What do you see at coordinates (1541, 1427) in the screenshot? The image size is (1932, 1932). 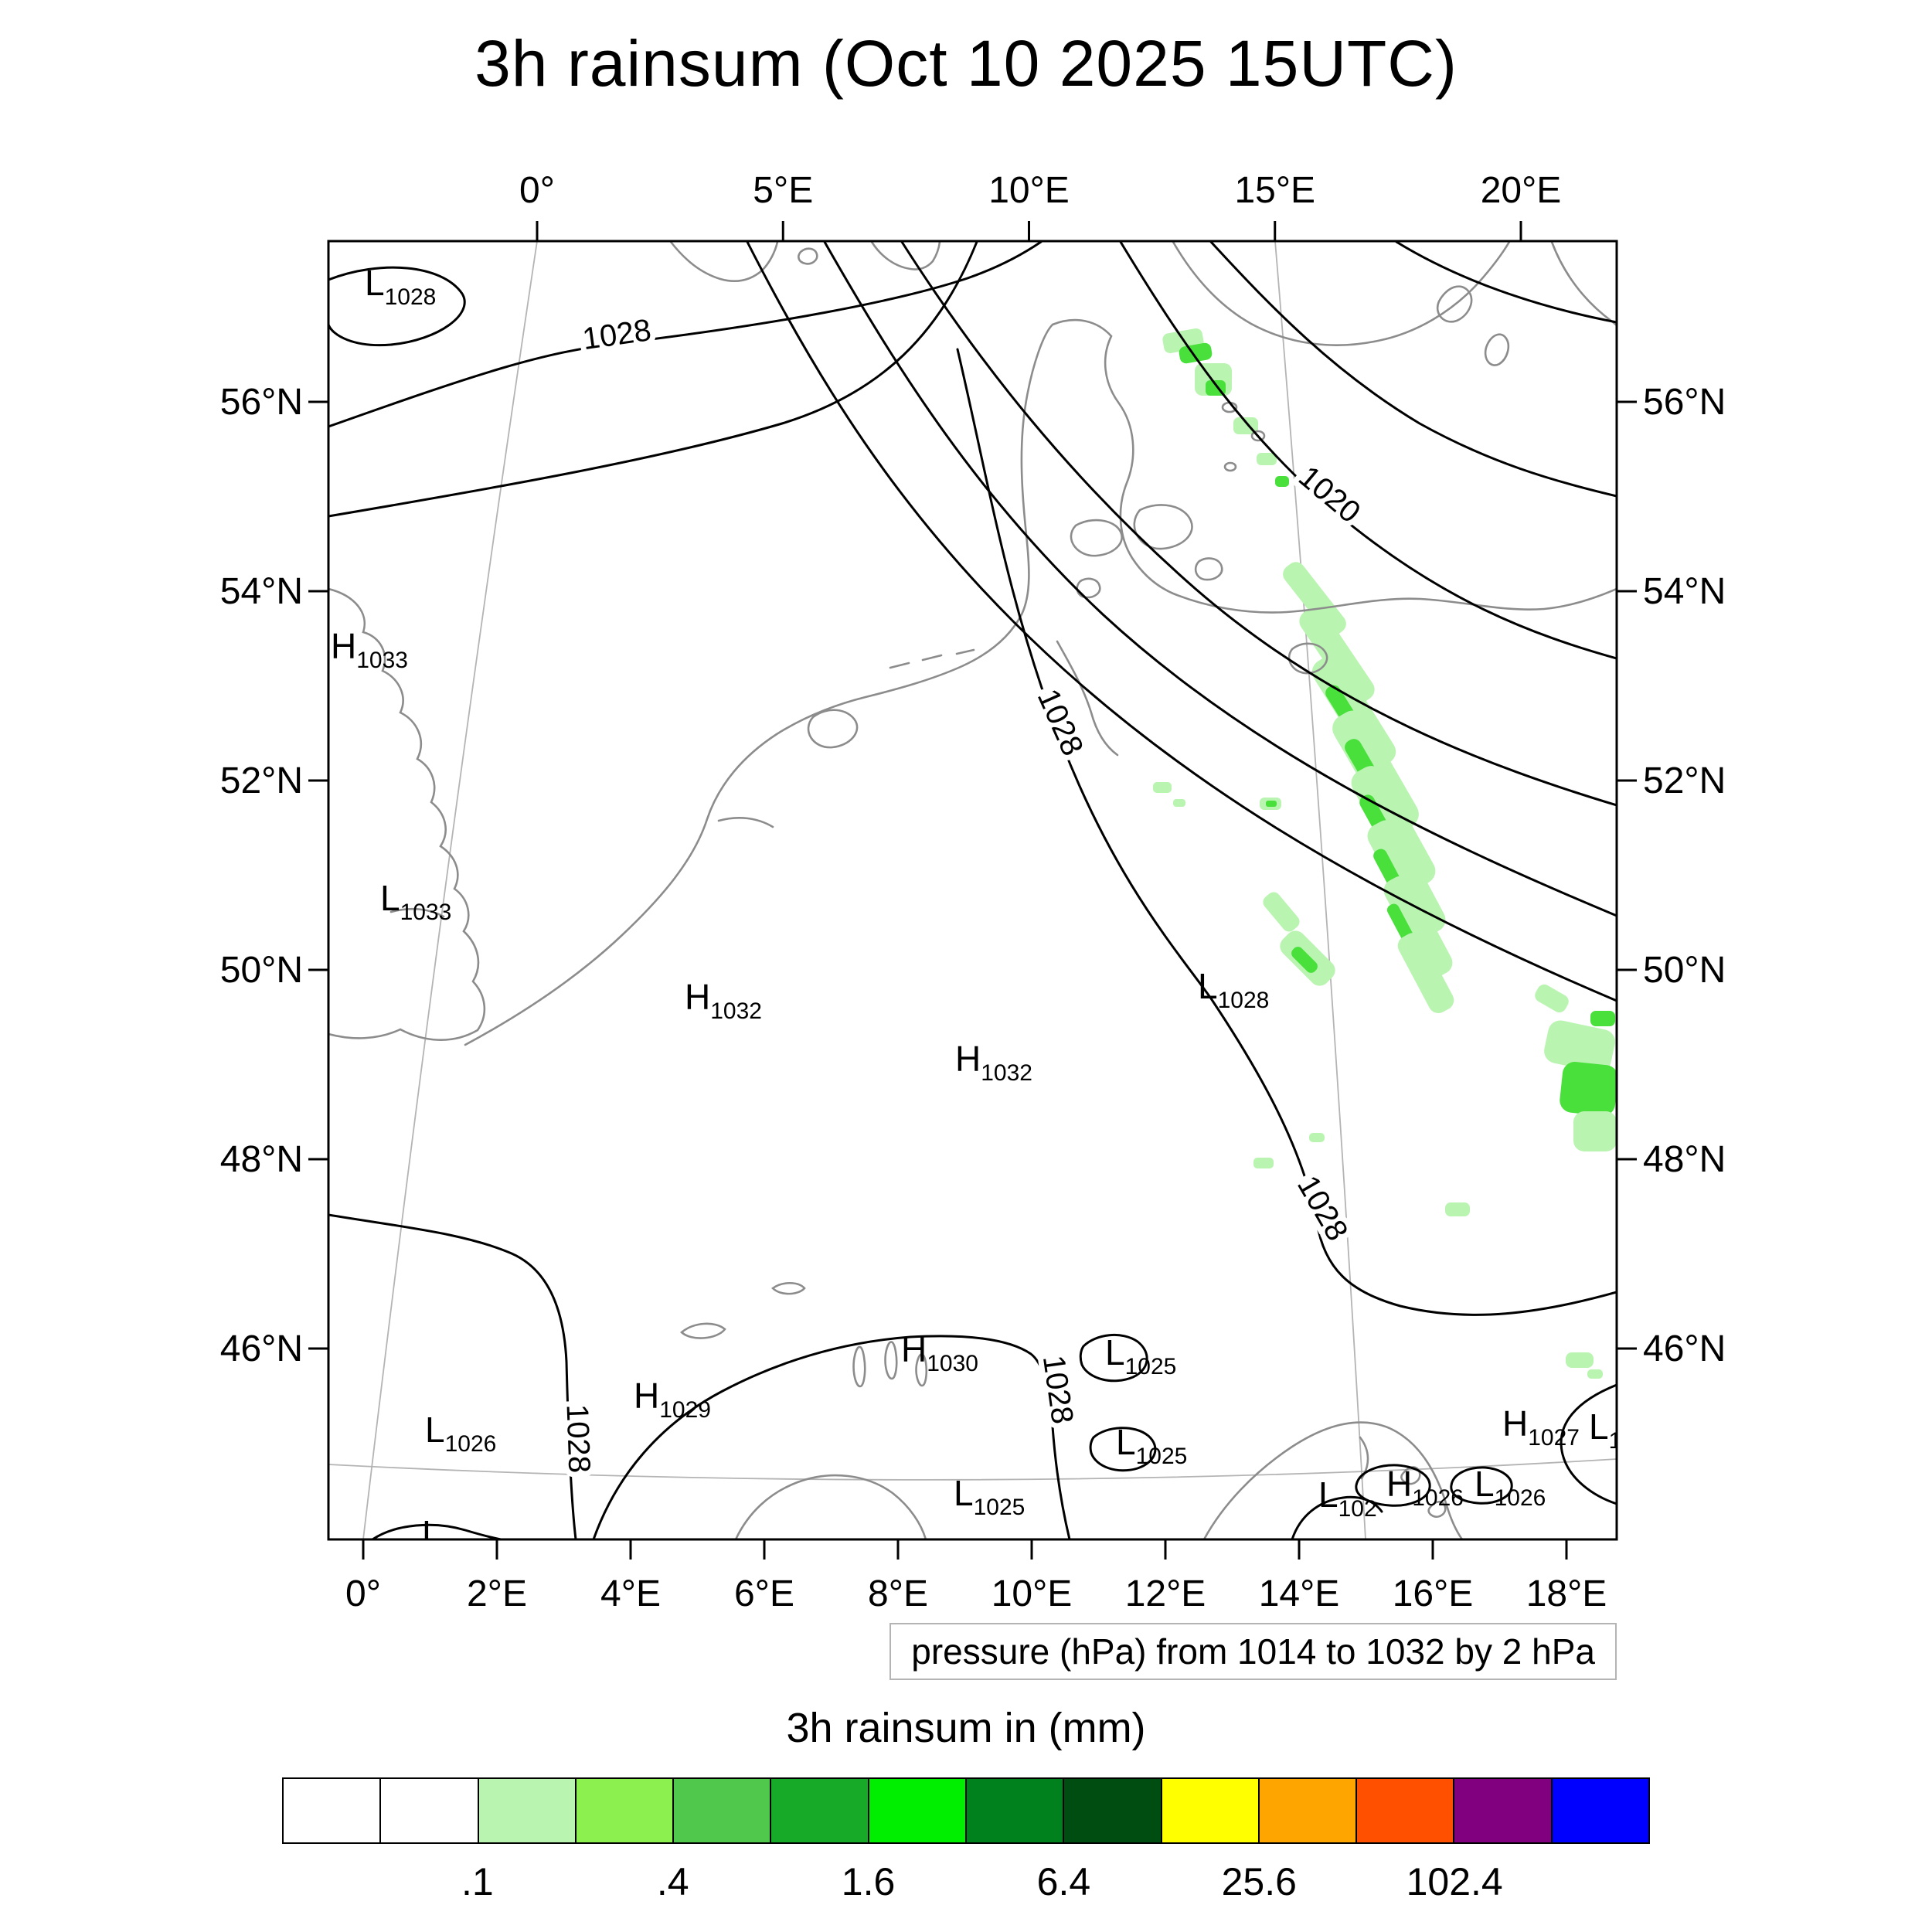 I see `pressure-center: H1027` at bounding box center [1541, 1427].